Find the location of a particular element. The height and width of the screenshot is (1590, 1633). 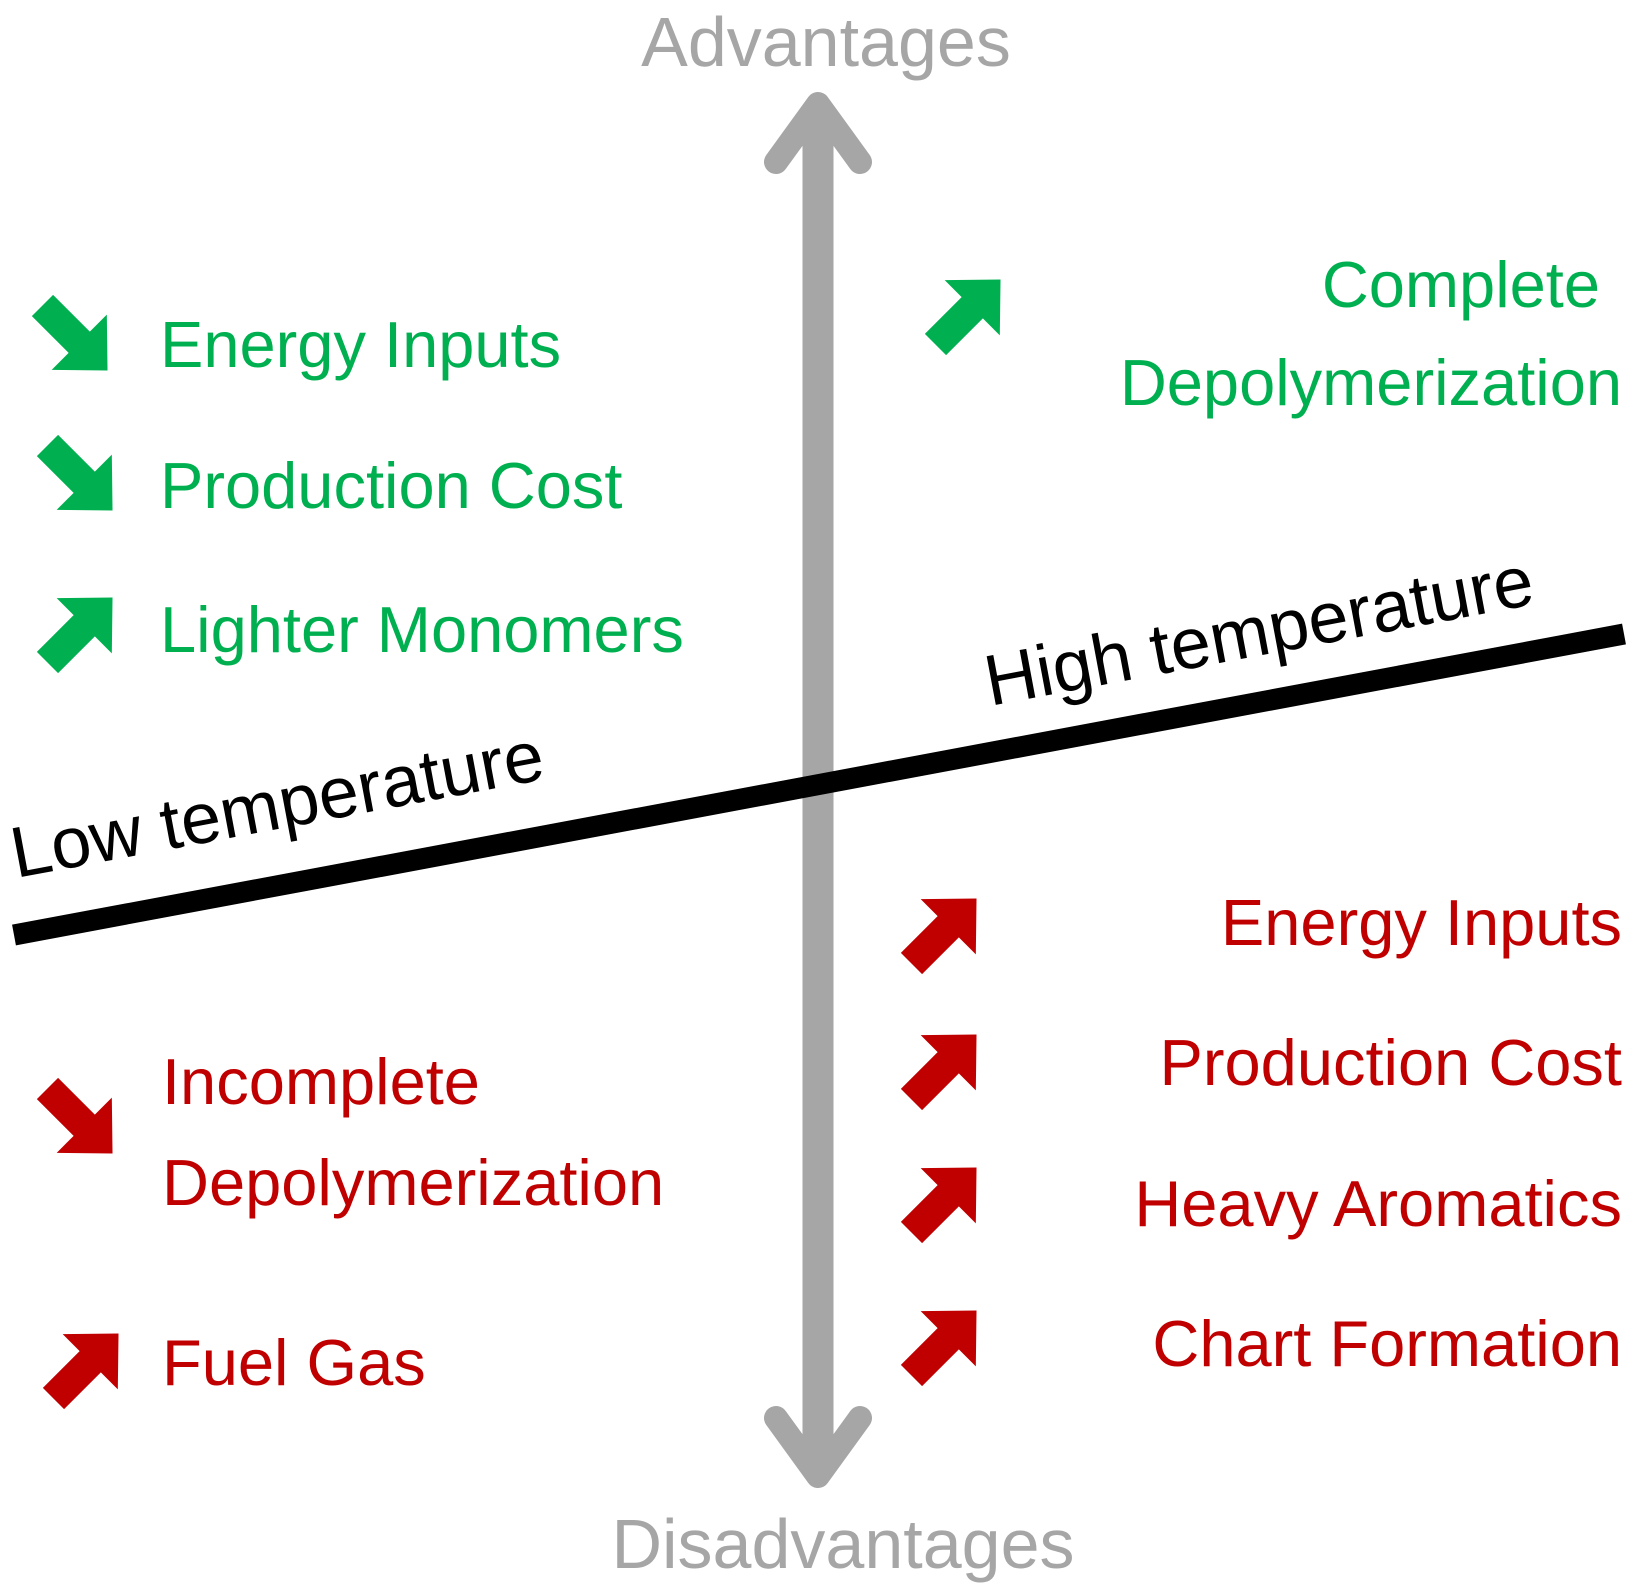

disadvantages-arrowhead-icon is located at coordinates (818, 1447).